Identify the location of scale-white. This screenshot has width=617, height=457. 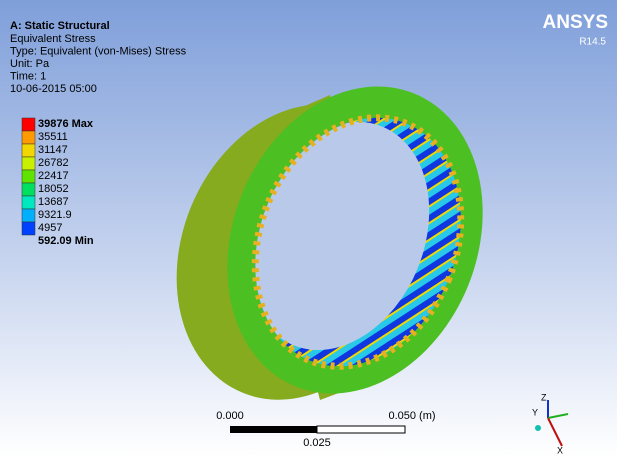
(361, 429).